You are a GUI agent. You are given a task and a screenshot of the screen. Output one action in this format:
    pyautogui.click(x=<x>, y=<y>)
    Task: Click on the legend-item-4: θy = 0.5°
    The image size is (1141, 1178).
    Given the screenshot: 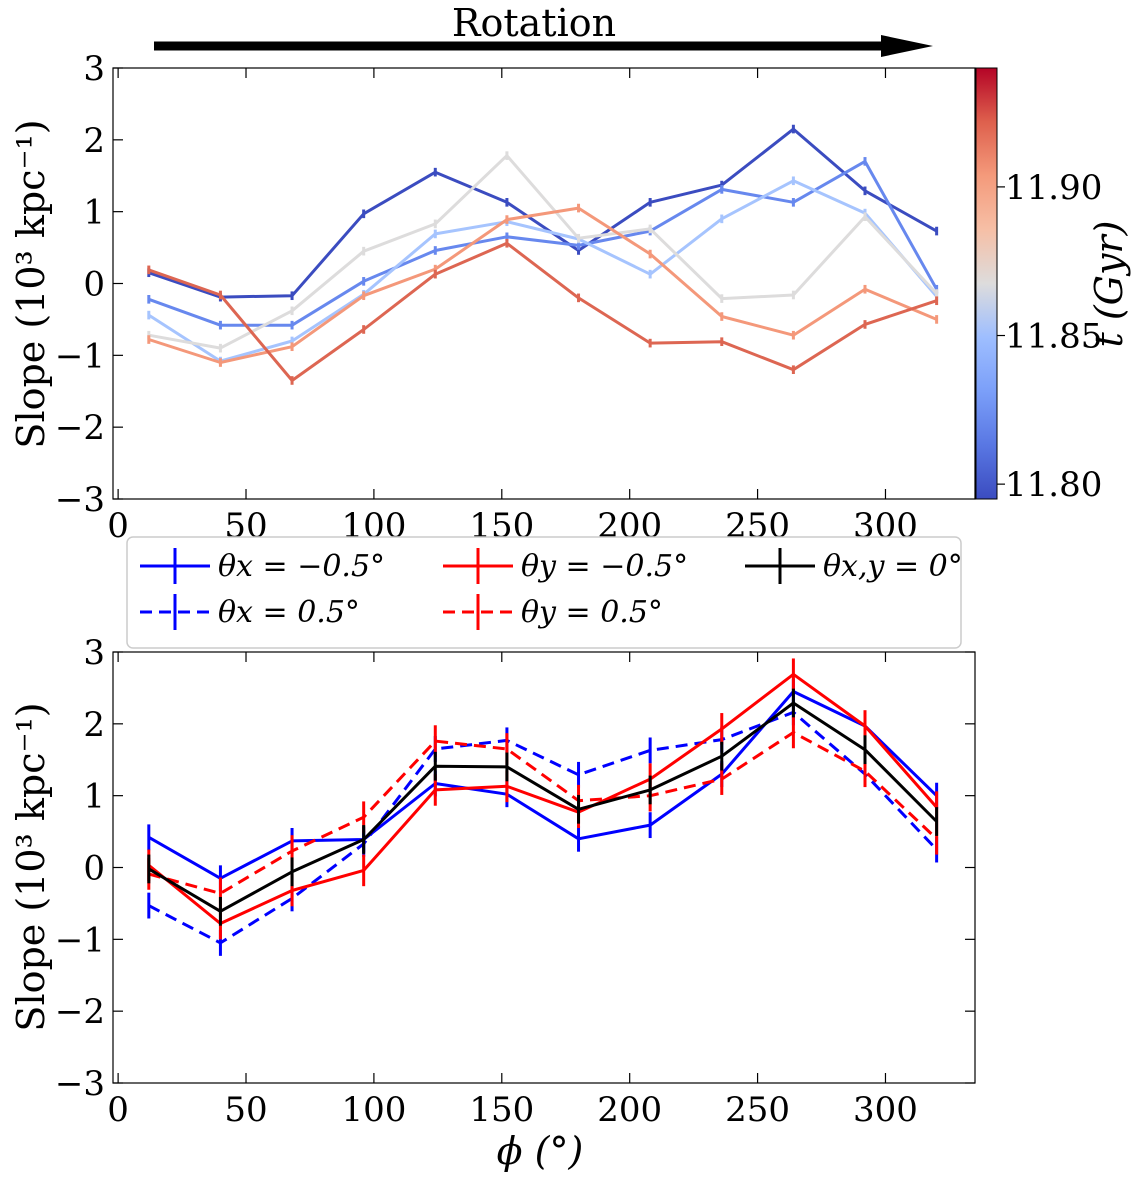 What is the action you would take?
    pyautogui.click(x=553, y=612)
    